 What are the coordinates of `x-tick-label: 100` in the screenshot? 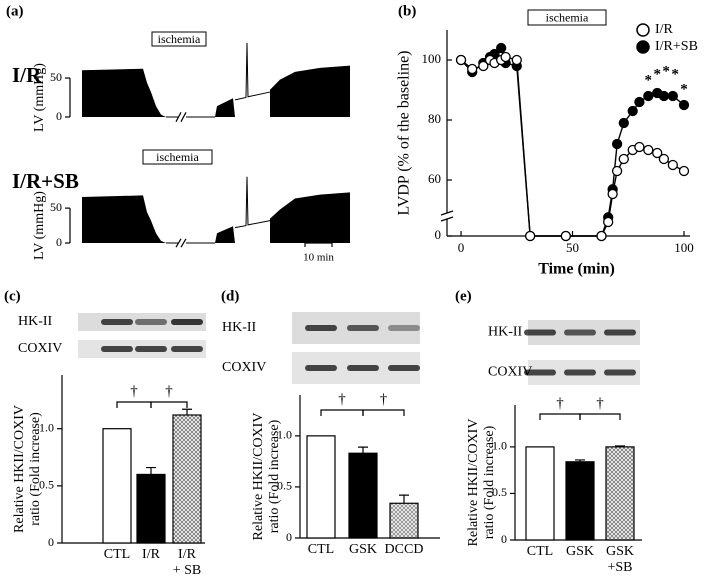 It's located at (684, 247).